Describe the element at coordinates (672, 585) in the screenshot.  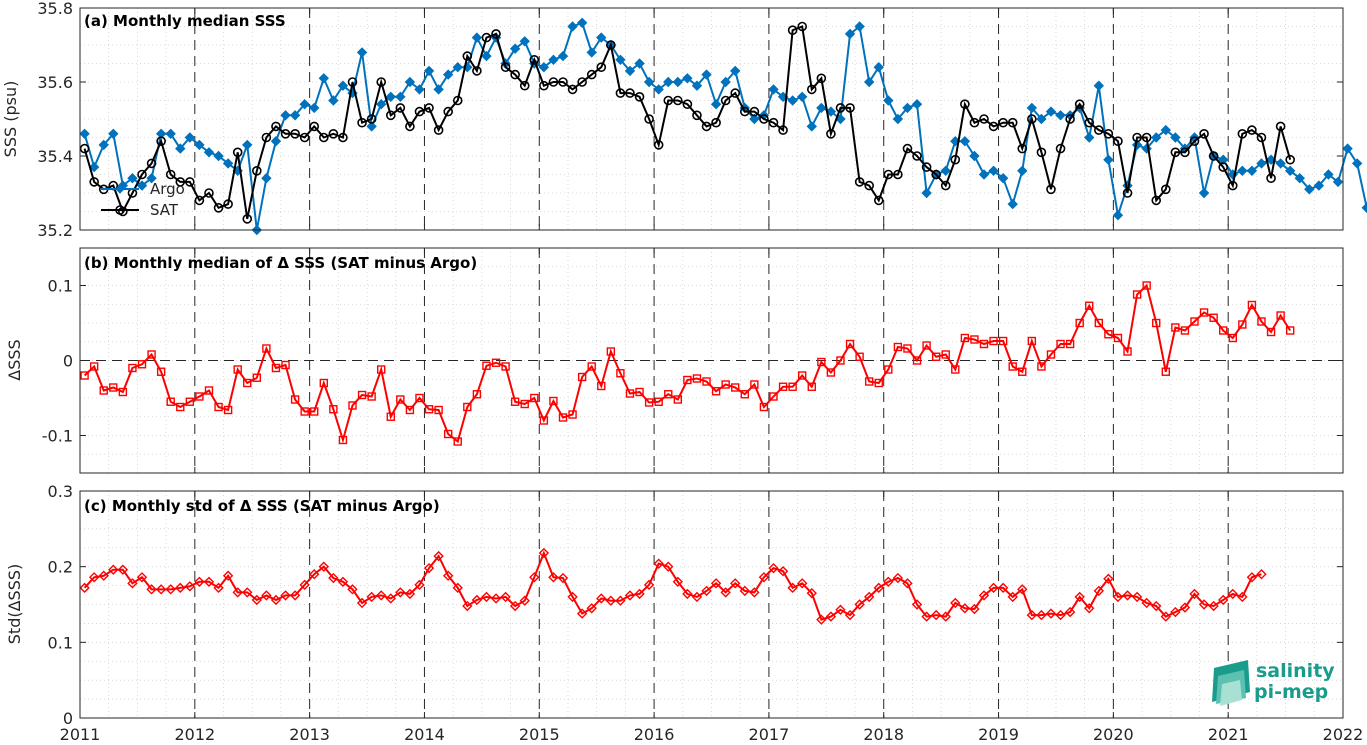
I see `series-line` at that location.